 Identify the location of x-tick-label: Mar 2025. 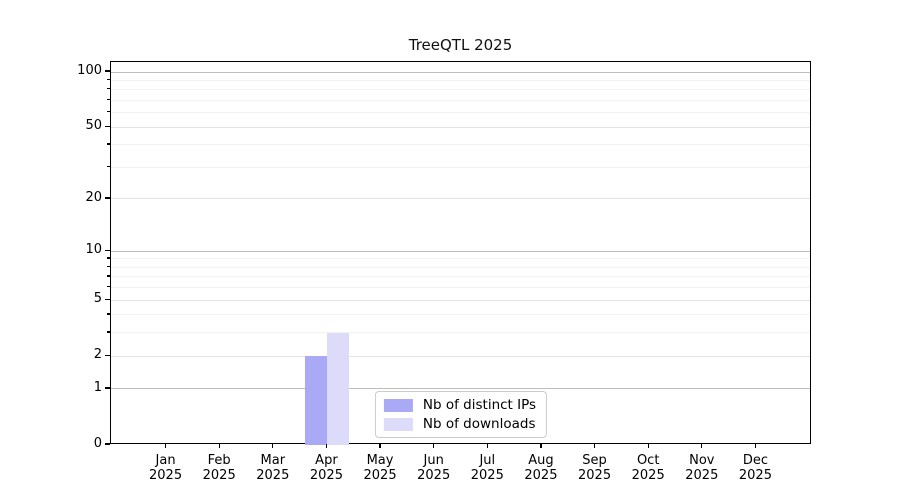
(273, 468).